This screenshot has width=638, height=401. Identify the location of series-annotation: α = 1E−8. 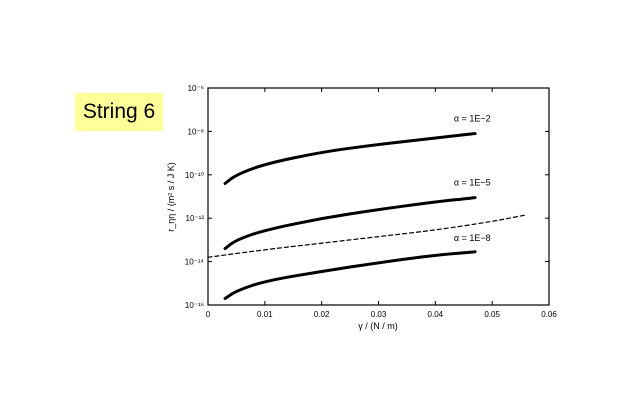
(472, 238).